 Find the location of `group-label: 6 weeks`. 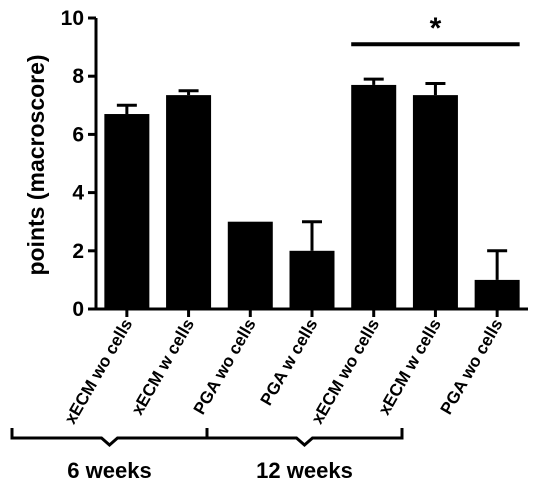

group-label: 6 weeks is located at coordinates (109, 470).